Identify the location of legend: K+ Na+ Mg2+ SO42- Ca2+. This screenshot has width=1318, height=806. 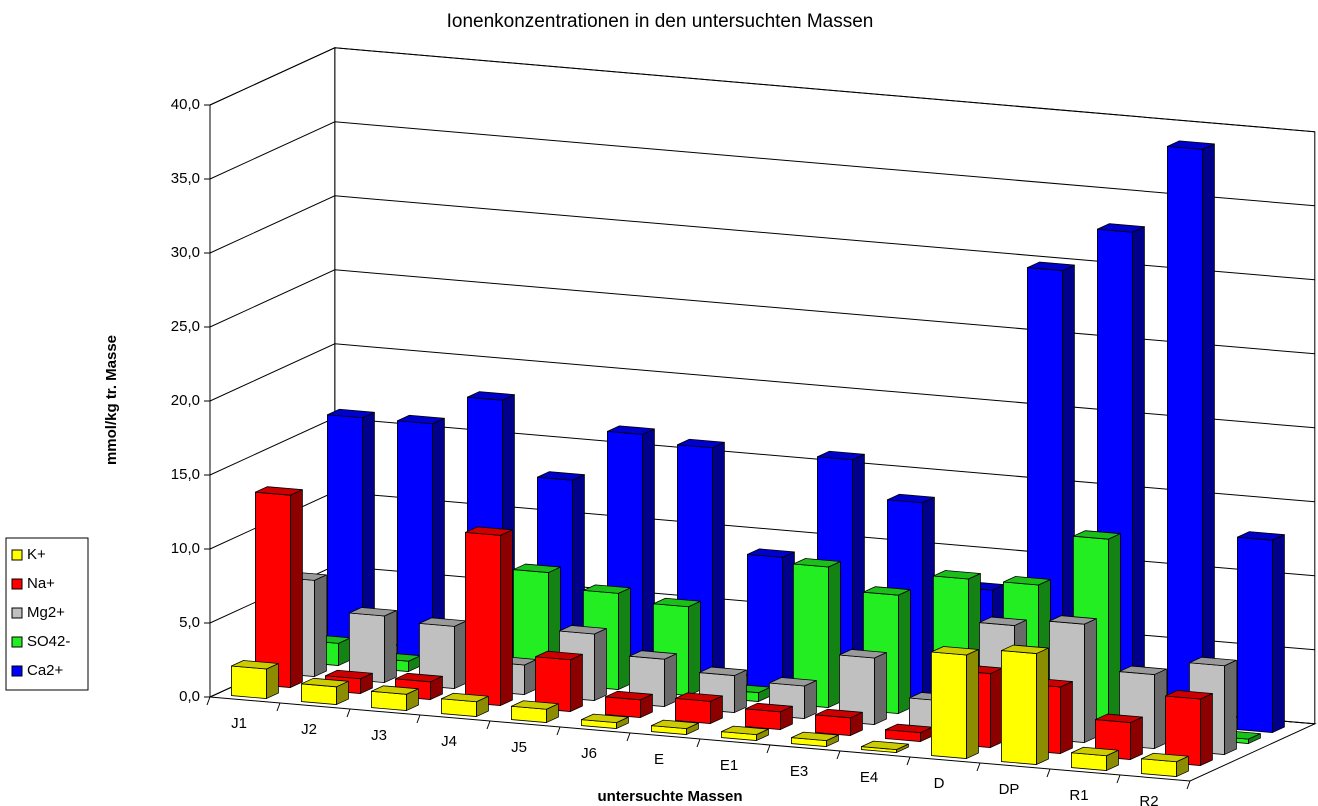
(47, 614).